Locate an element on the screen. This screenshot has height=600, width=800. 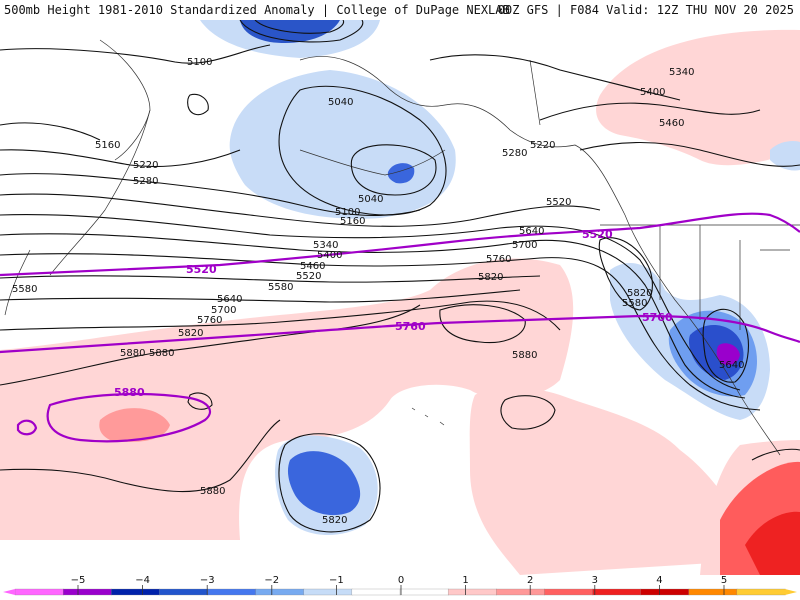
colorbar-tick-label: 5 is located at coordinates (724, 580).